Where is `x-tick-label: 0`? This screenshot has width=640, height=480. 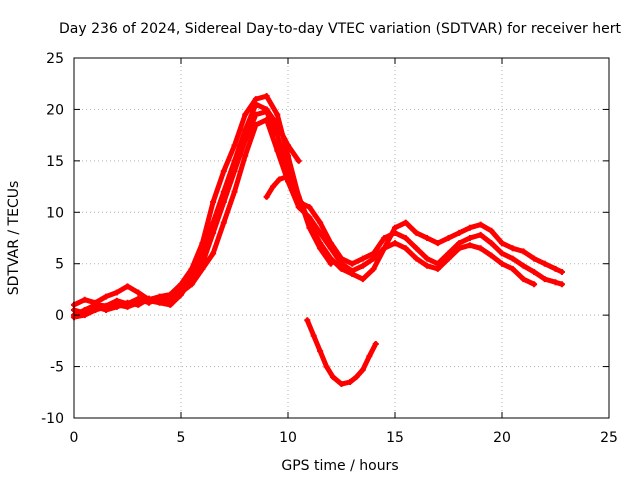
x-tick-label: 0 is located at coordinates (74, 438).